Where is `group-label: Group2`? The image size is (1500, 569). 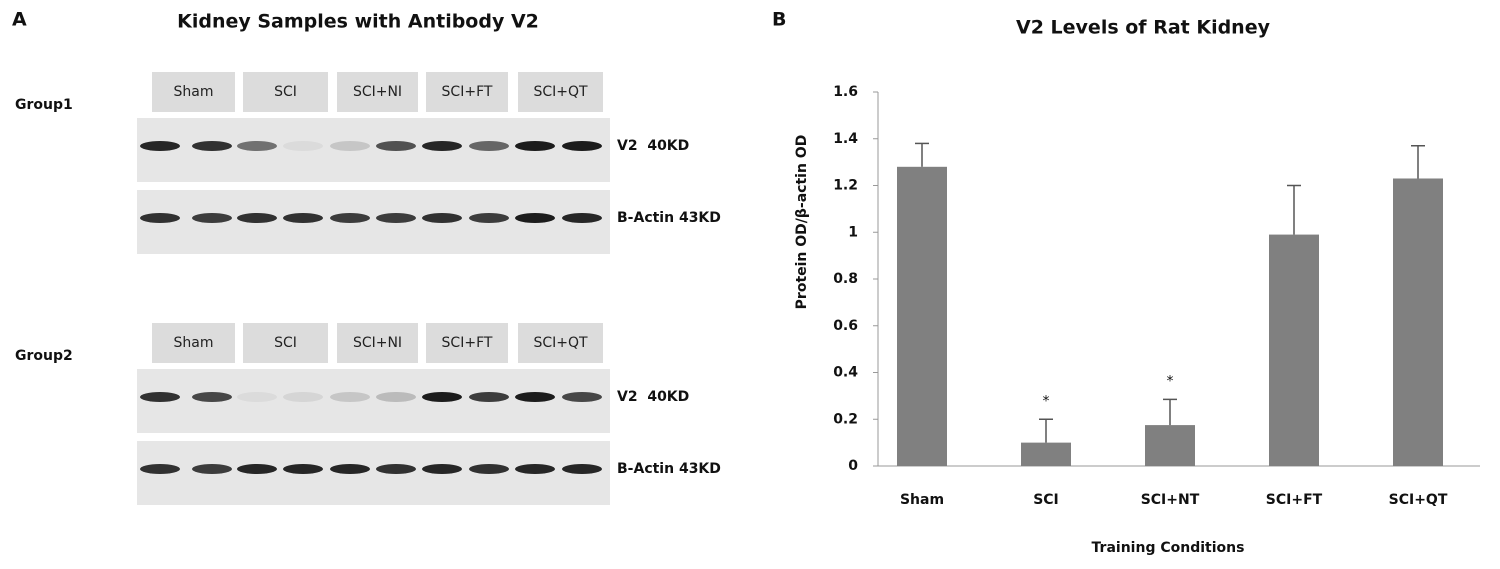 group-label: Group2 is located at coordinates (44, 356).